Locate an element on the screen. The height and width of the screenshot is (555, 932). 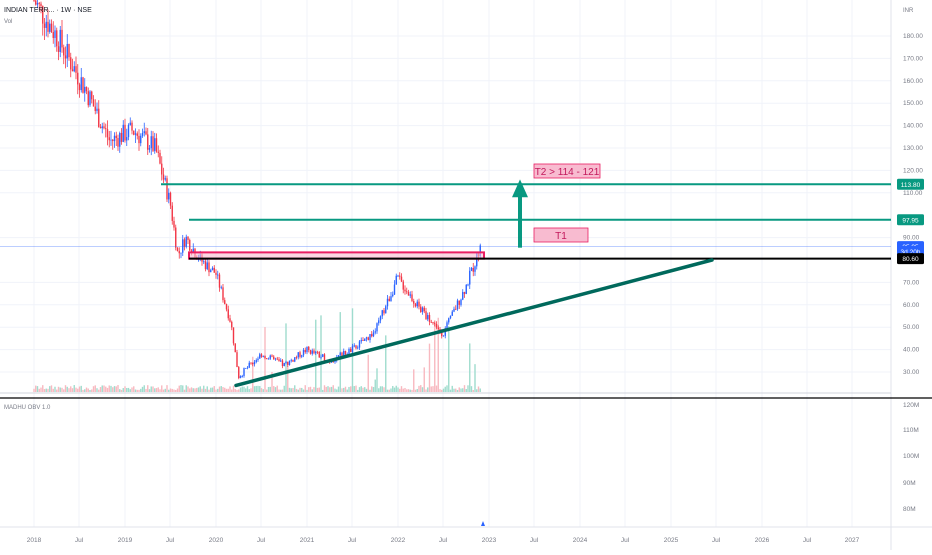
time-tick-label: 2020 is located at coordinates (216, 540).